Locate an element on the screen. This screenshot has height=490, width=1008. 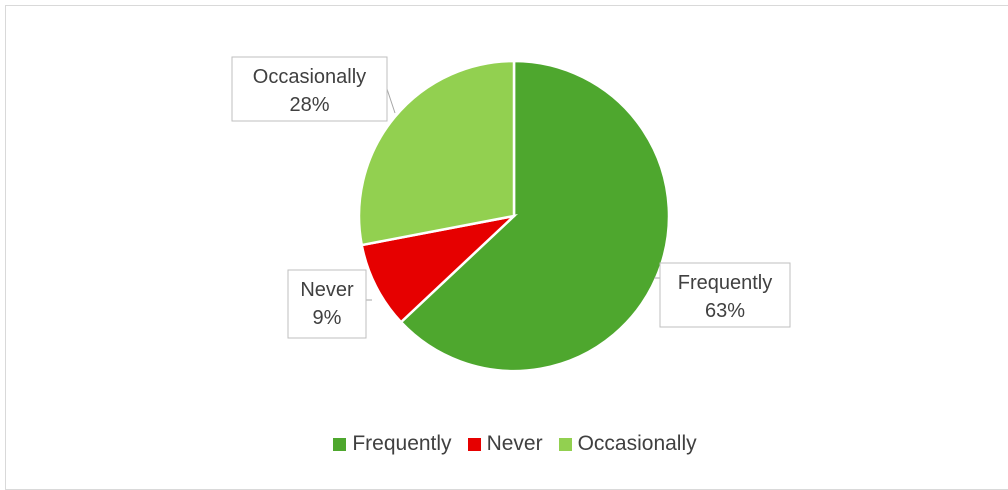
pie-slice-never is located at coordinates (439, 268).